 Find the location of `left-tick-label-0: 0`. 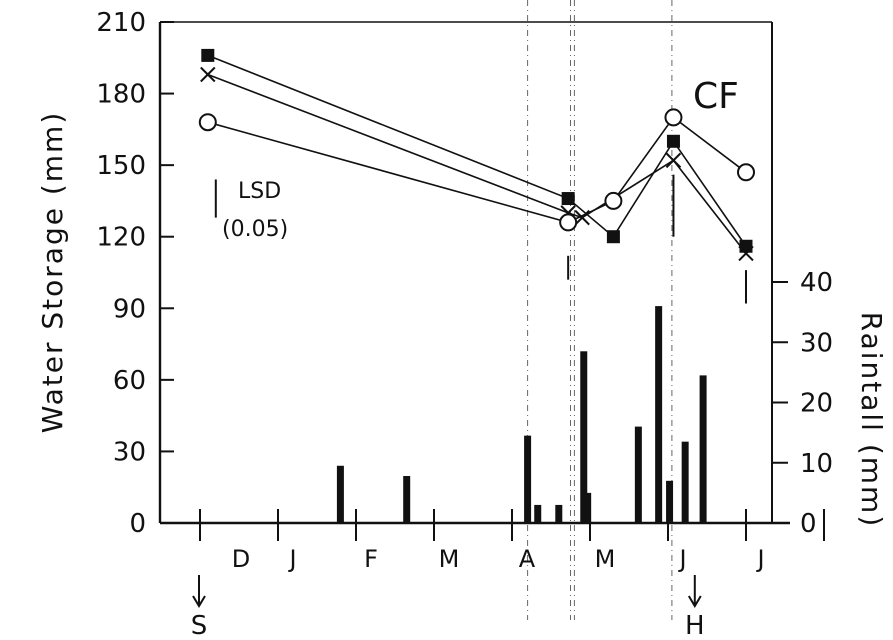

left-tick-label-0: 0 is located at coordinates (137, 524).